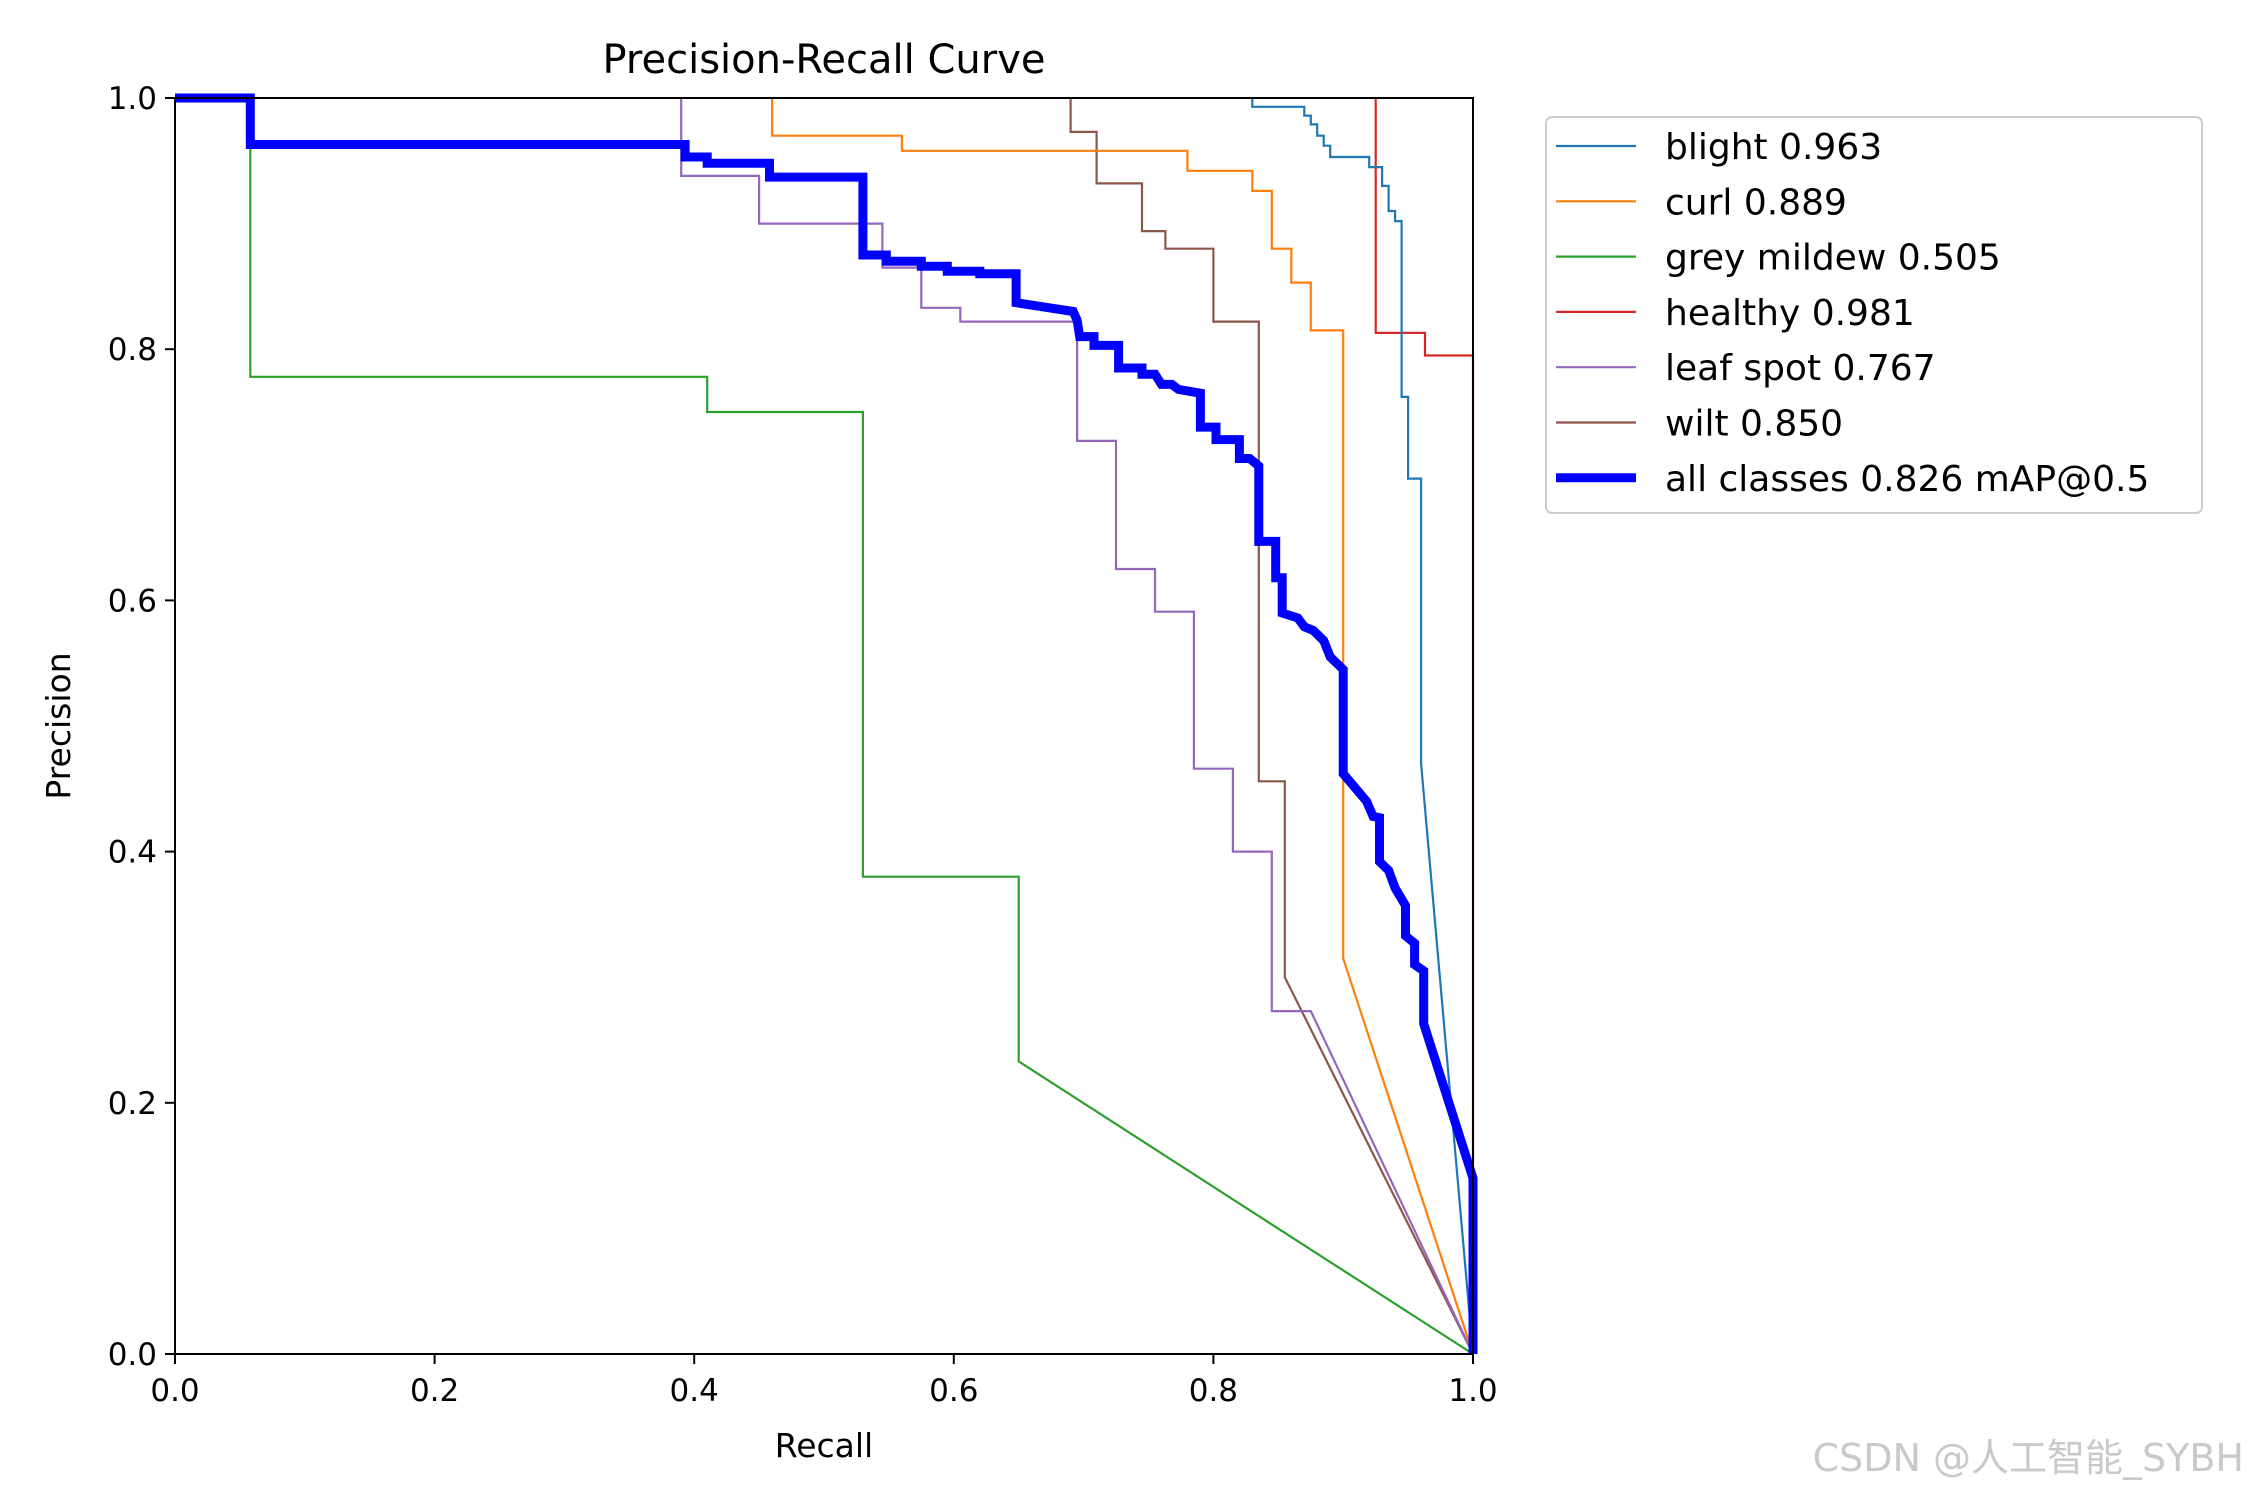  What do you see at coordinates (1472, 1391) in the screenshot?
I see `x-tick-label: 1.0` at bounding box center [1472, 1391].